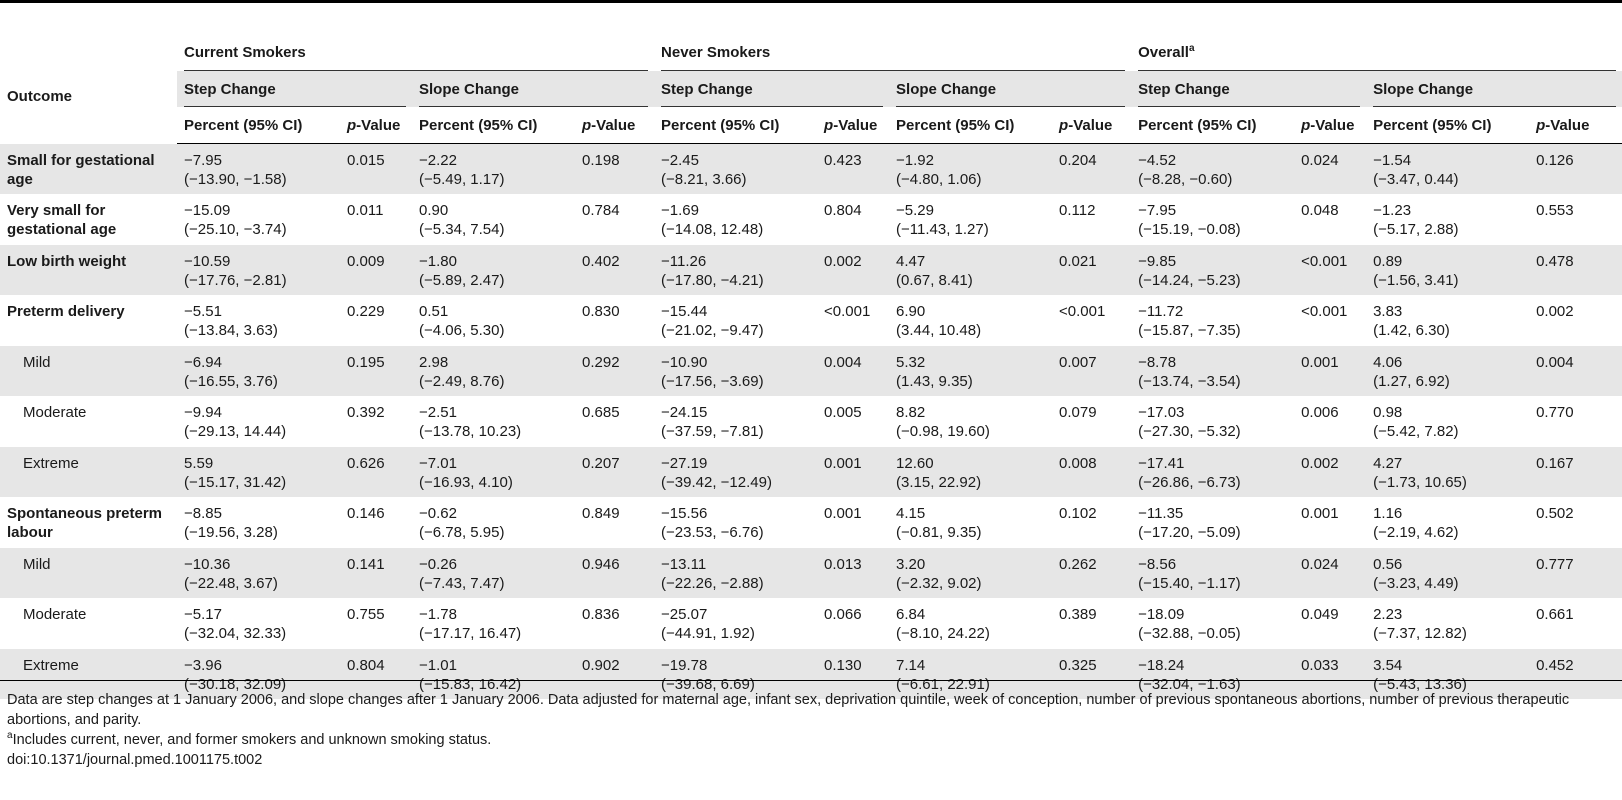 The image size is (1622, 800). Describe the element at coordinates (892, 52) in the screenshot. I see `group-header-never-smokers: Never Smokers` at that location.